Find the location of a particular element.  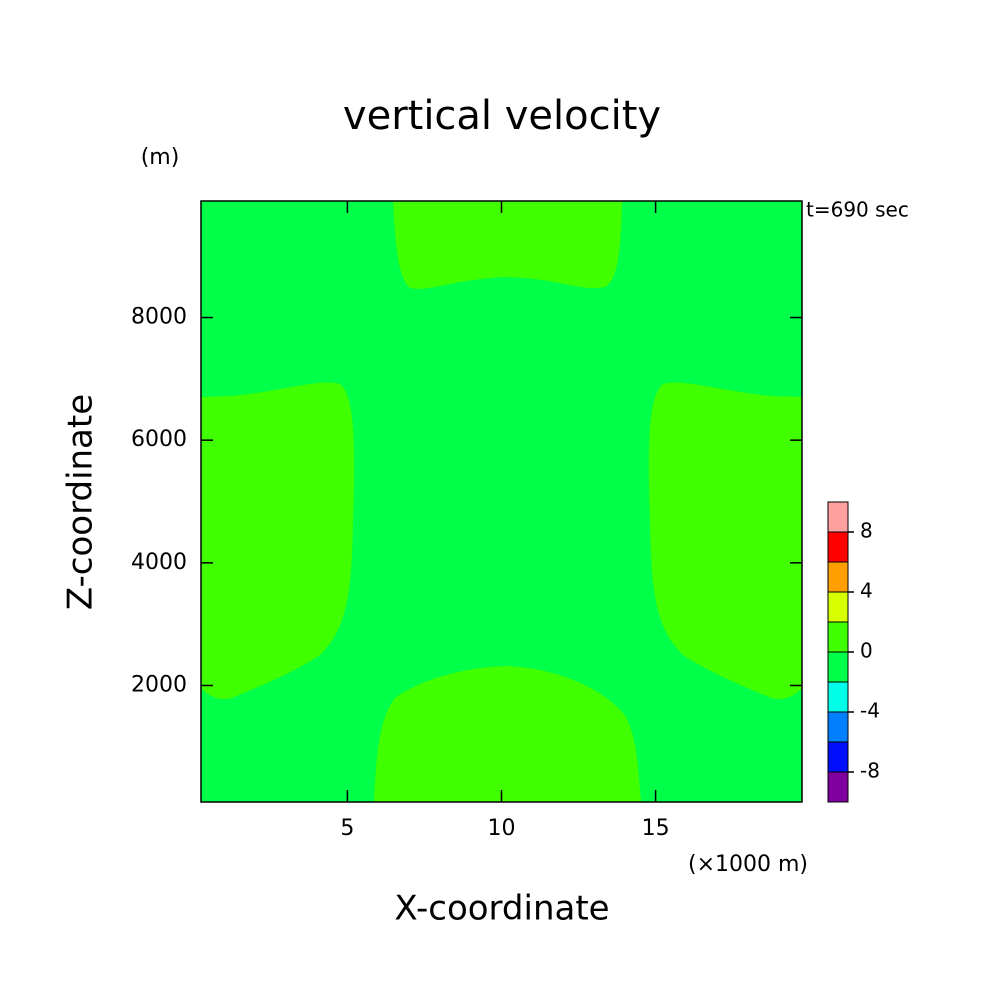

annotation: t=690 sec is located at coordinates (857, 210).